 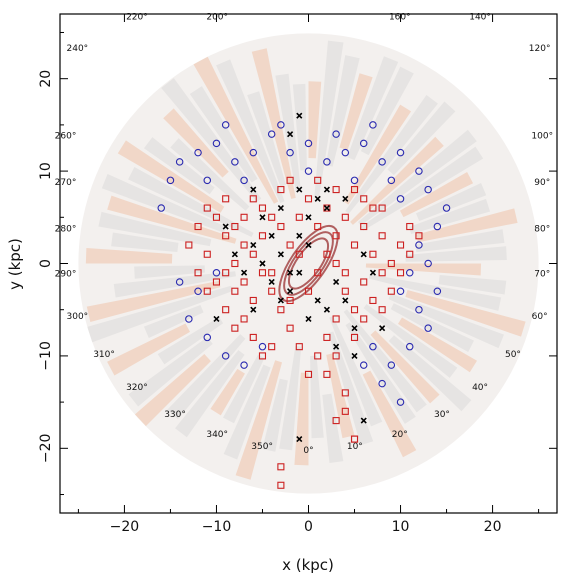 I want to click on y-tick-label: −10, so click(x=46, y=356).